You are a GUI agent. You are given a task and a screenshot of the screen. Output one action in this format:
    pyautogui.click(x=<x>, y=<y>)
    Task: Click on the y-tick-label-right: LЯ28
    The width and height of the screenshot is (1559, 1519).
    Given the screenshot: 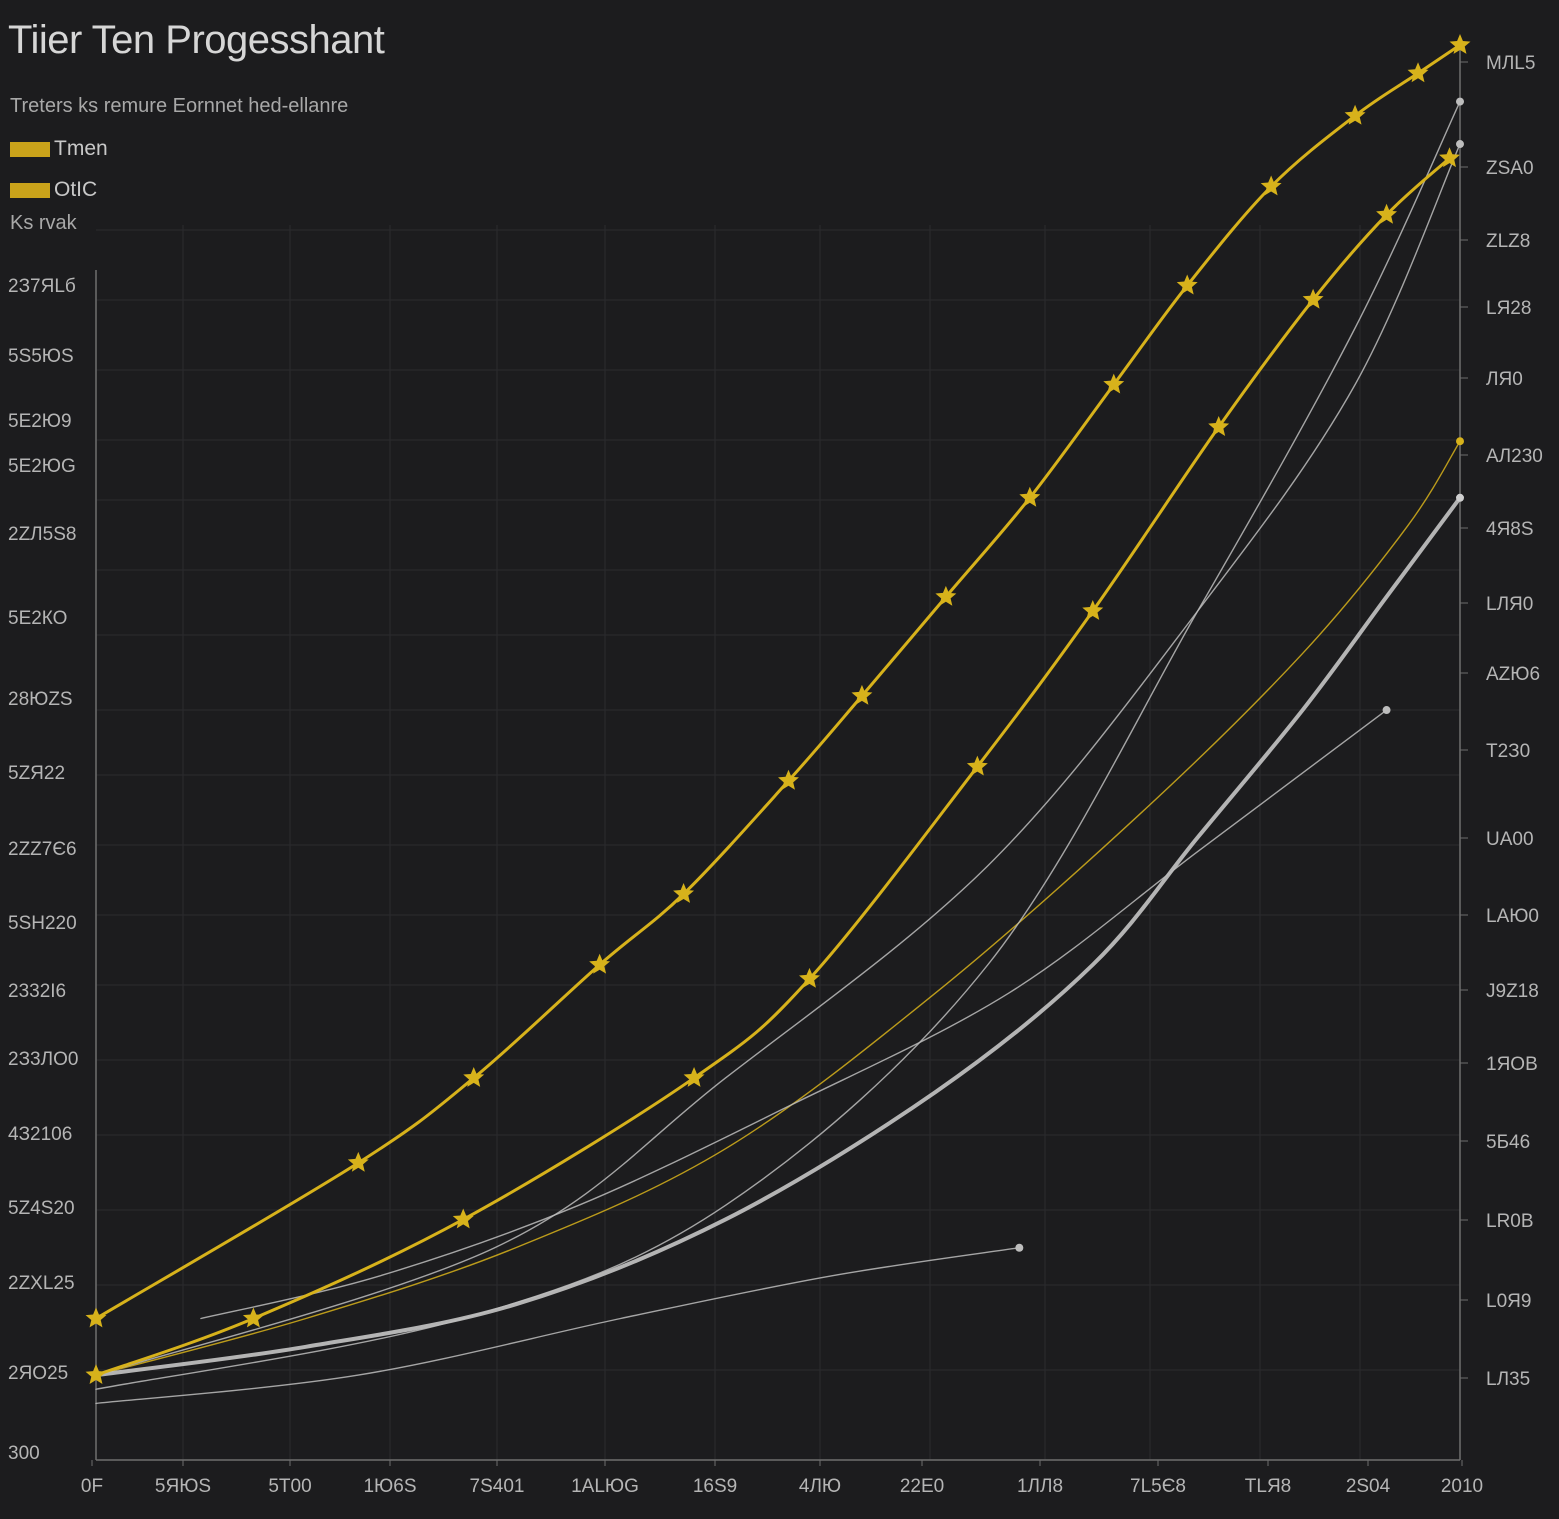 What is the action you would take?
    pyautogui.click(x=1508, y=308)
    